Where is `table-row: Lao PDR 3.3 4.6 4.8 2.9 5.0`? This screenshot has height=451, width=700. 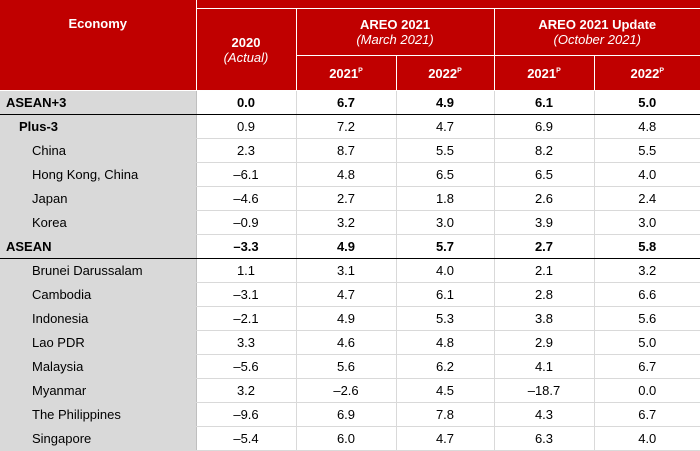
table-row: Lao PDR 3.3 4.6 4.8 2.9 5.0 is located at coordinates (350, 343).